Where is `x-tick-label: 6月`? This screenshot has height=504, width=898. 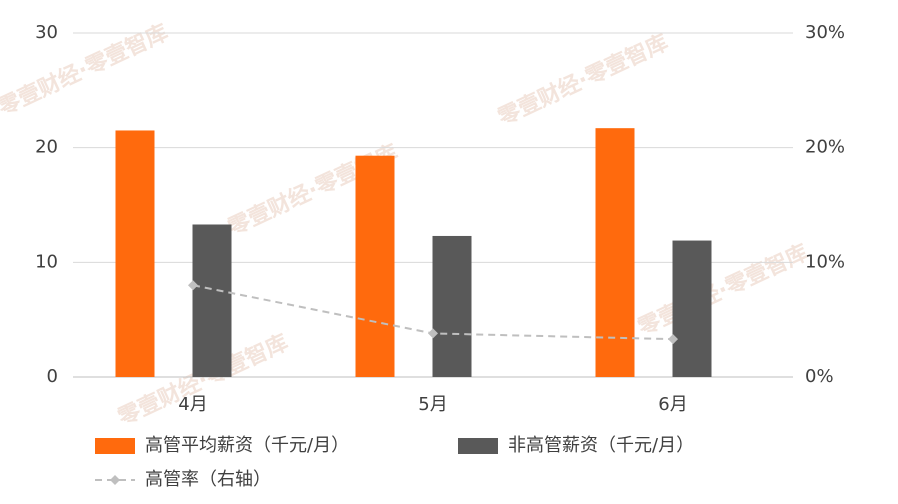
x-tick-label: 6月 is located at coordinates (672, 404).